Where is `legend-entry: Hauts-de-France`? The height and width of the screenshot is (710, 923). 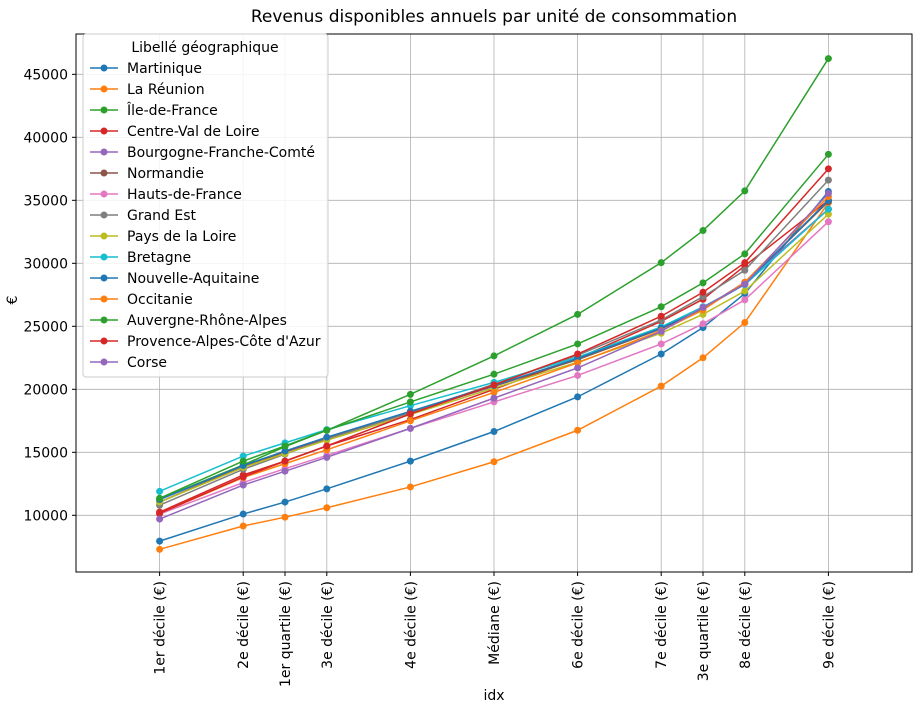 legend-entry: Hauts-de-France is located at coordinates (166, 195).